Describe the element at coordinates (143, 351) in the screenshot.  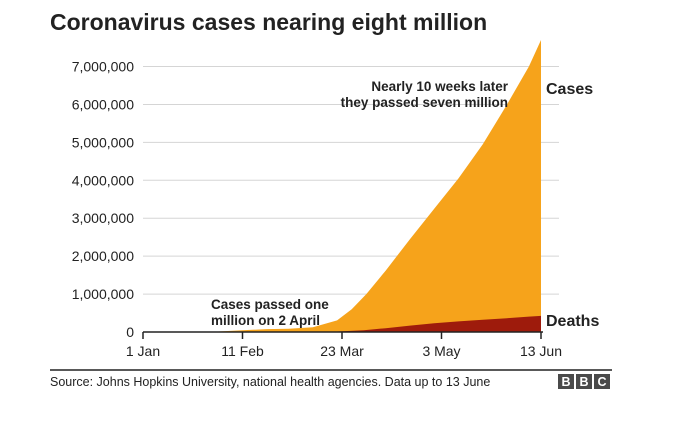
I see `x-tick-label: 1 Jan` at that location.